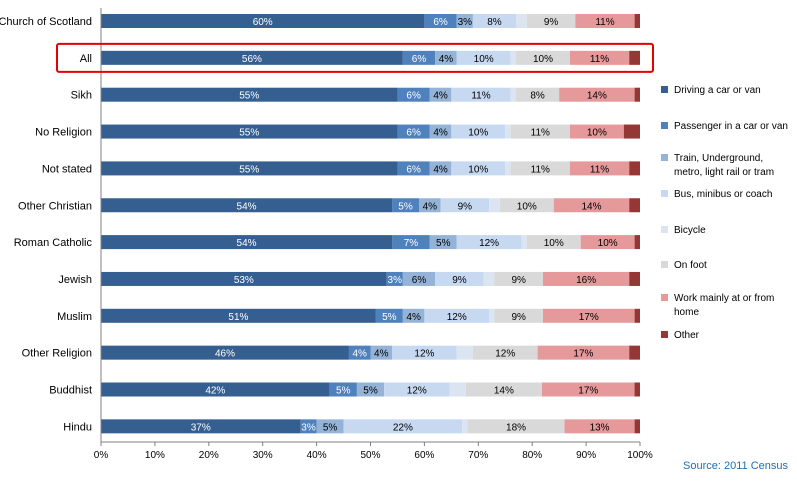 The height and width of the screenshot is (481, 797). Describe the element at coordinates (489, 243) in the screenshot. I see `data-label: 12%` at that location.